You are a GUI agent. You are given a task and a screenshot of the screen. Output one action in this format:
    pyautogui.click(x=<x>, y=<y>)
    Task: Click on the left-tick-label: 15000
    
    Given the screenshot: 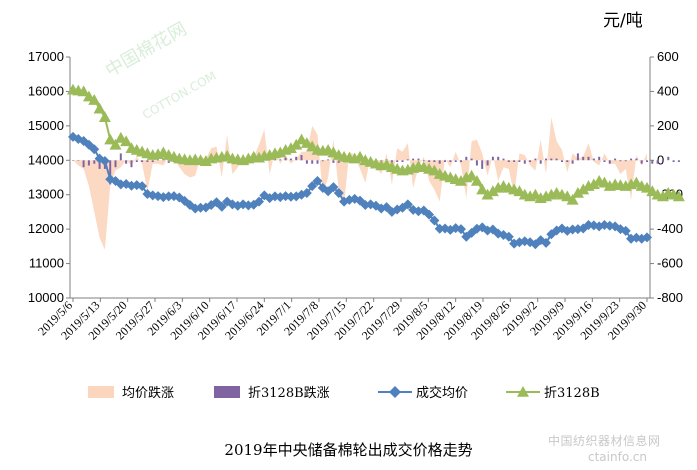 What is the action you would take?
    pyautogui.click(x=46, y=125)
    